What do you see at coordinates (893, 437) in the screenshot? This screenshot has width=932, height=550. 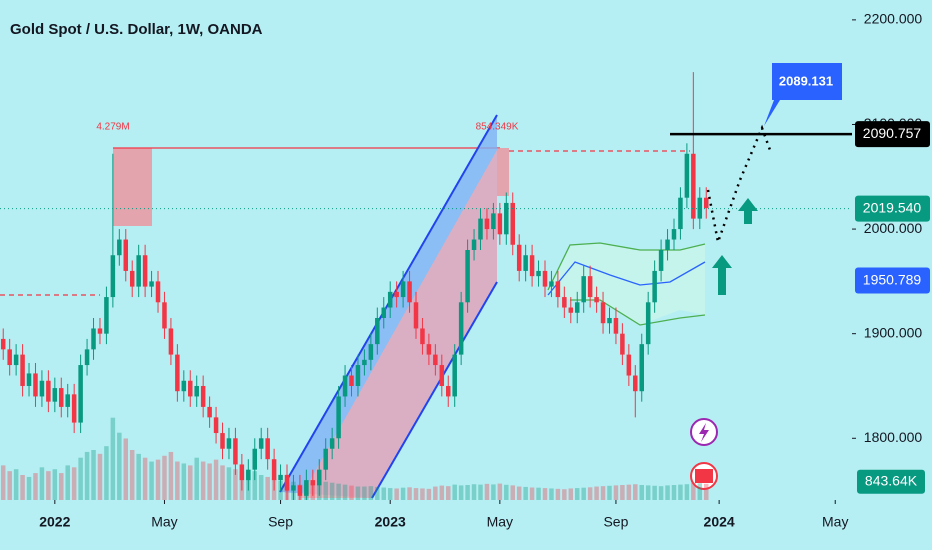 I see `y-tick-label: 1800.000` at bounding box center [893, 437].